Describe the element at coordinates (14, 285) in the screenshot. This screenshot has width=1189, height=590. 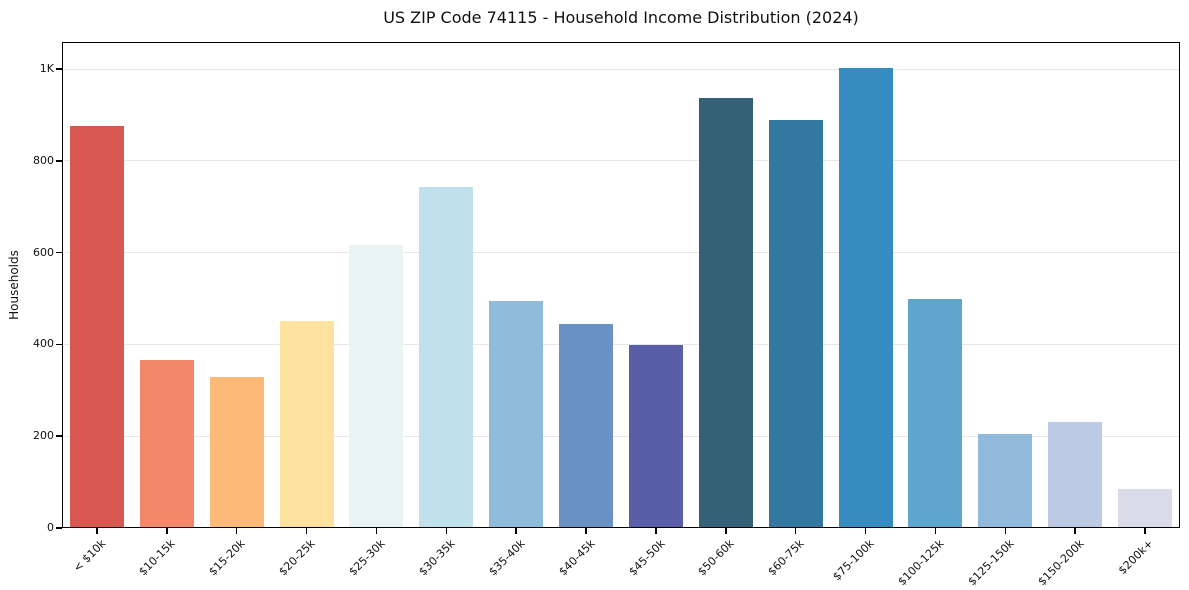
I see `y-axis-label: Households` at that location.